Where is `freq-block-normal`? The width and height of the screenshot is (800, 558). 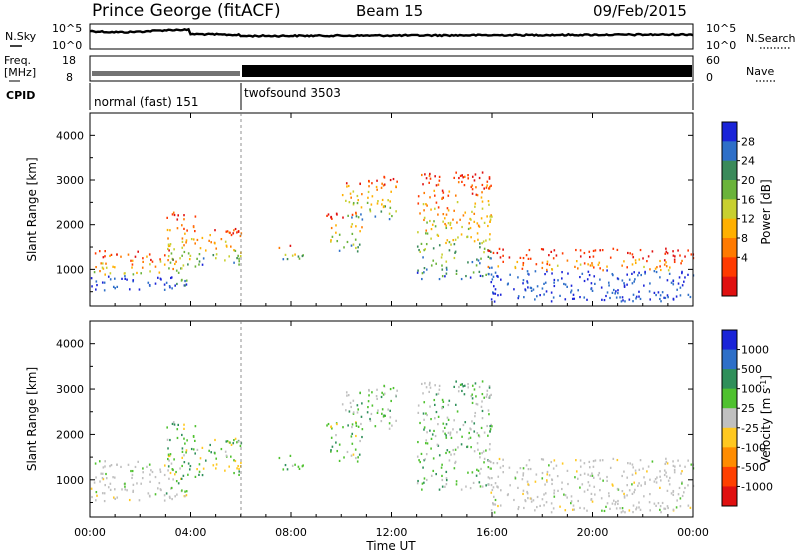
freq-block-normal is located at coordinates (166, 73).